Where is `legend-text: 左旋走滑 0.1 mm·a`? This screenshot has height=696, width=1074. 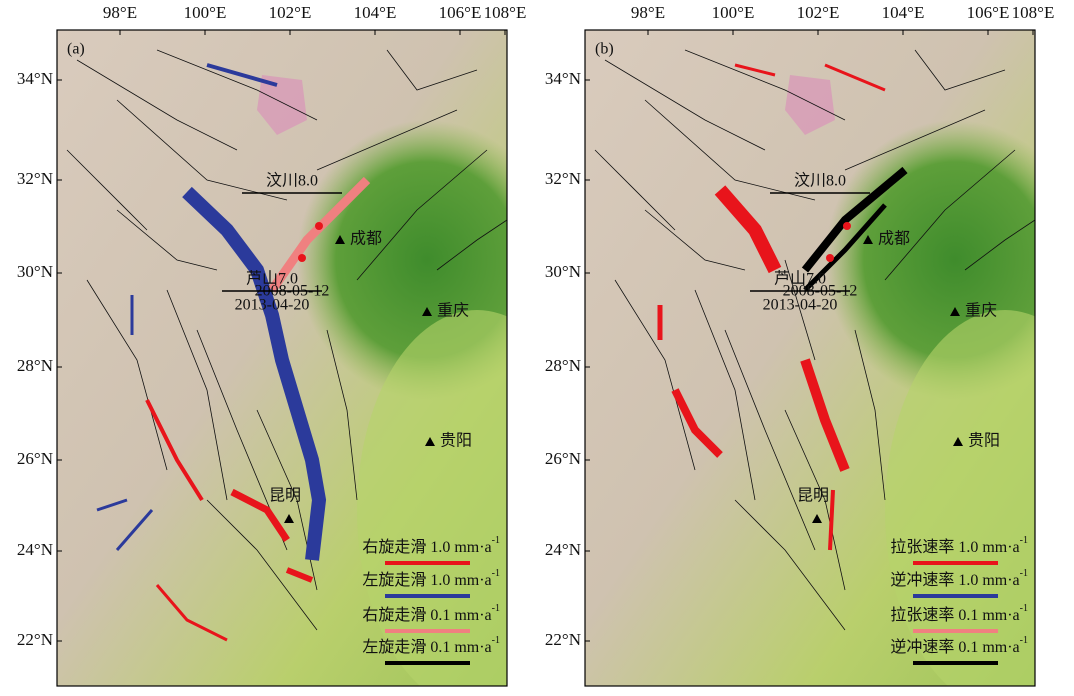 legend-text: 左旋走滑 0.1 mm·a is located at coordinates (426, 647).